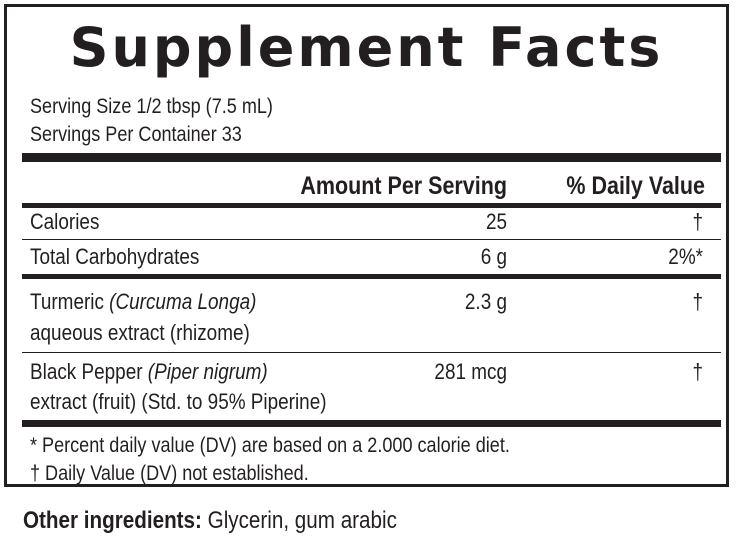 The image size is (738, 544). Describe the element at coordinates (65, 221) in the screenshot. I see `row-name-calories: Calories` at that location.